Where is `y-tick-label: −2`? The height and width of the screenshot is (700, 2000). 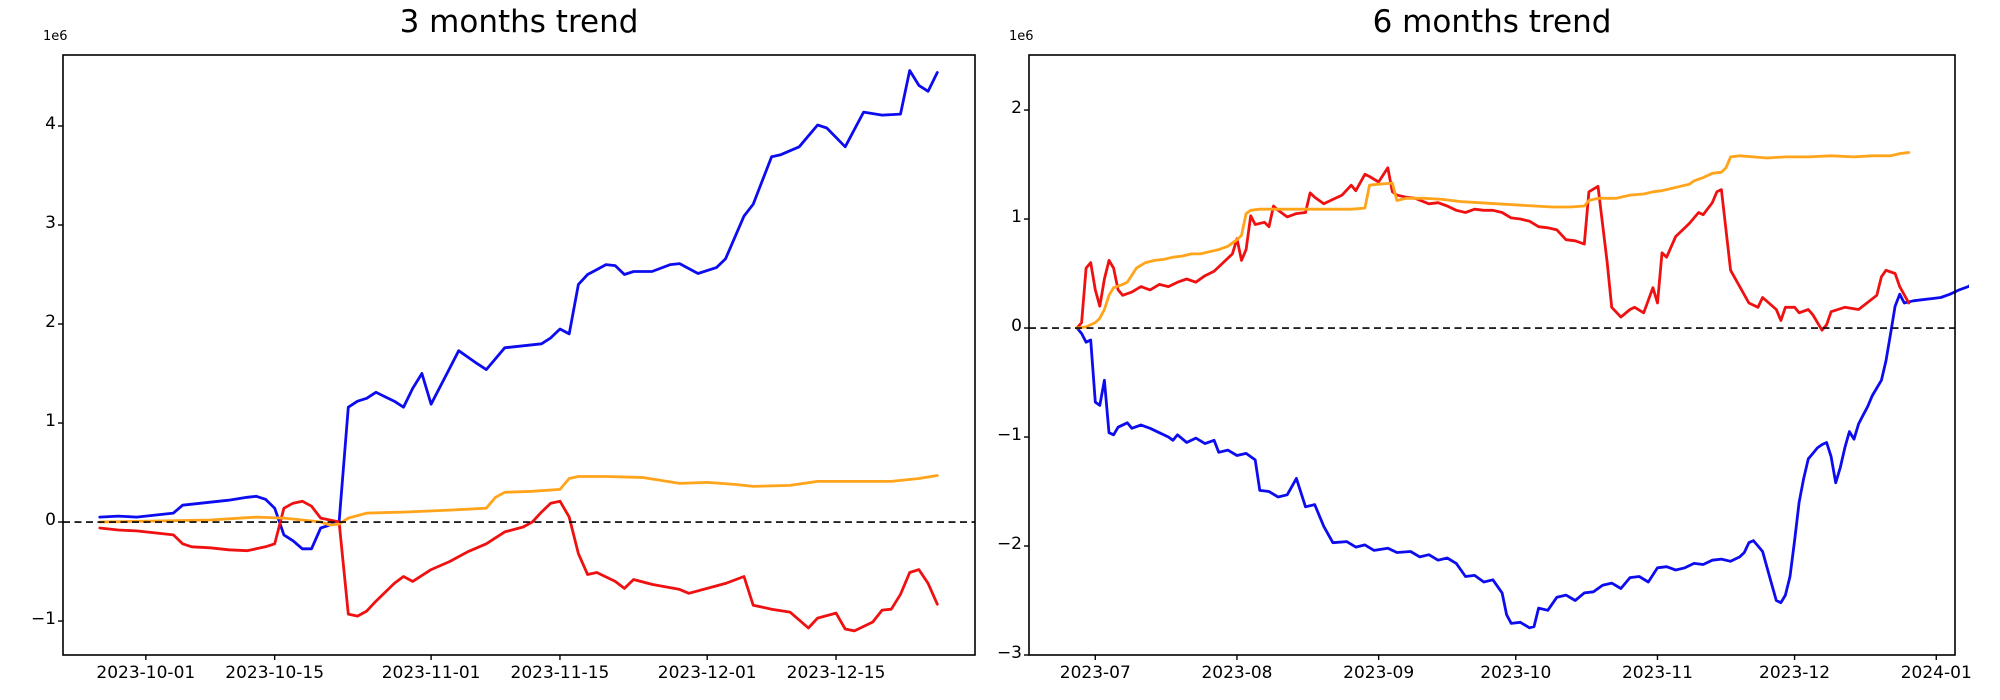
y-tick-label: −2 is located at coordinates (1009, 544).